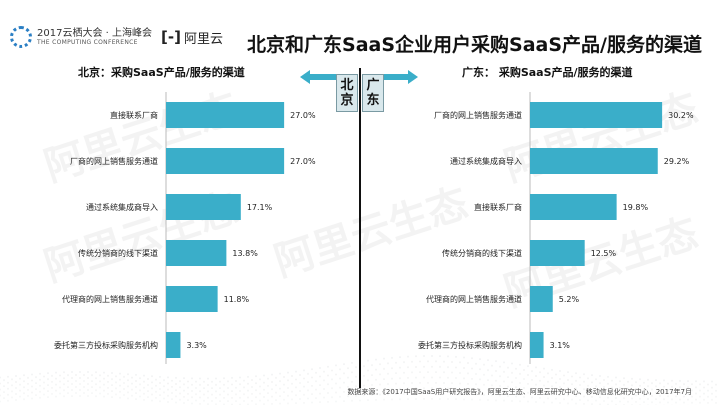 Image resolution: width=720 pixels, height=405 pixels. What do you see at coordinates (373, 85) in the screenshot?
I see `side-label-char: 广` at bounding box center [373, 85].